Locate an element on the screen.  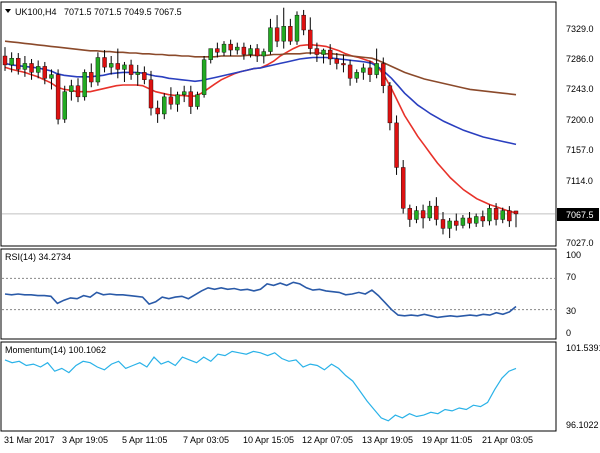
rsi-tick-label: 30 is located at coordinates (571, 311).